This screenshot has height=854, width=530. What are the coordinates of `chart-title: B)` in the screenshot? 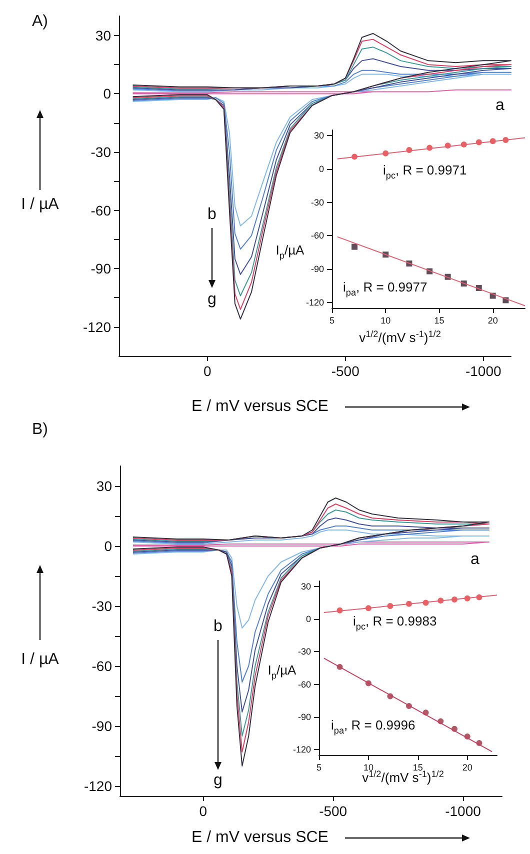 It's located at (40, 429).